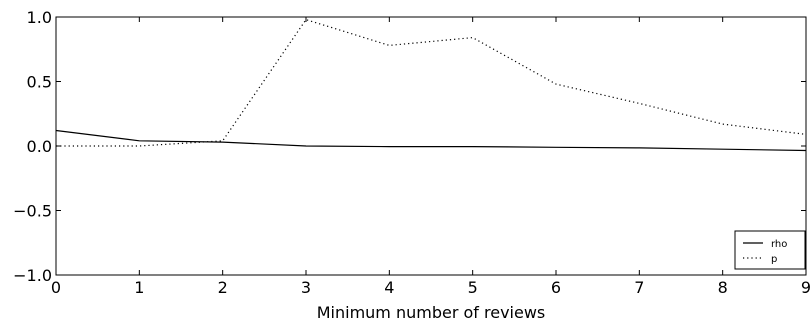  Describe the element at coordinates (39, 17) in the screenshot. I see `y-tick-label: 1.0` at that location.